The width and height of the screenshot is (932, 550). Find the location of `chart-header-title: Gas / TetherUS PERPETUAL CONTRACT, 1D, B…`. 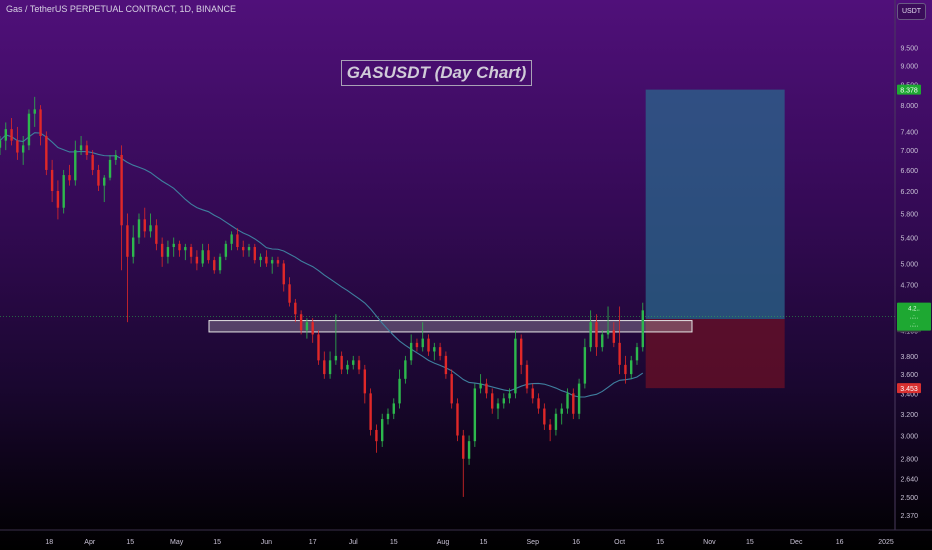

chart-header-title: Gas / TetherUS PERPETUAL CONTRACT, 1D, B… is located at coordinates (121, 9).